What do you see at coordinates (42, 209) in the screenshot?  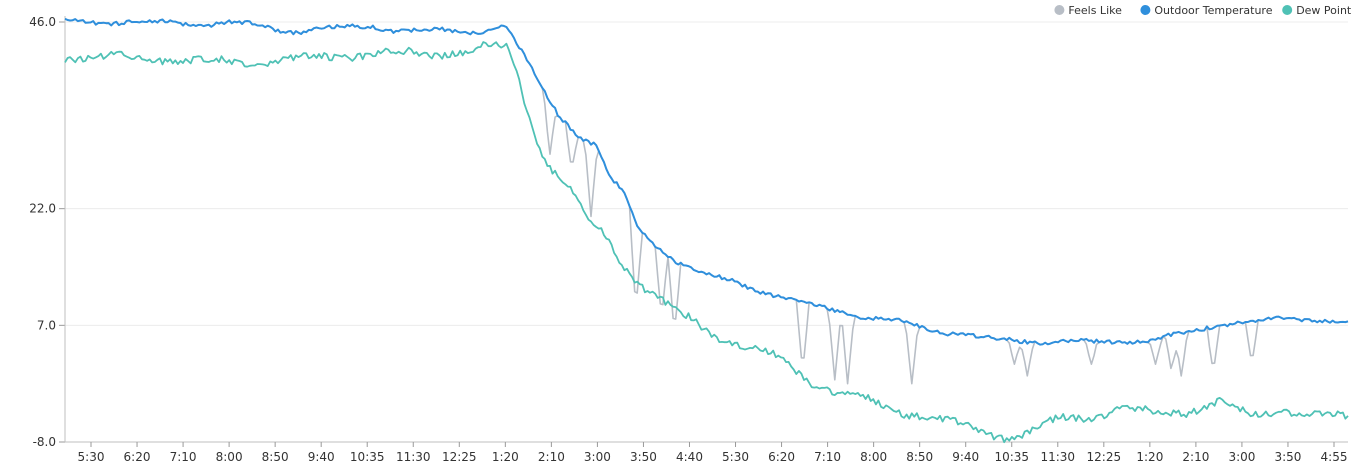 I see `y-tick-label: 22.0` at bounding box center [42, 209].